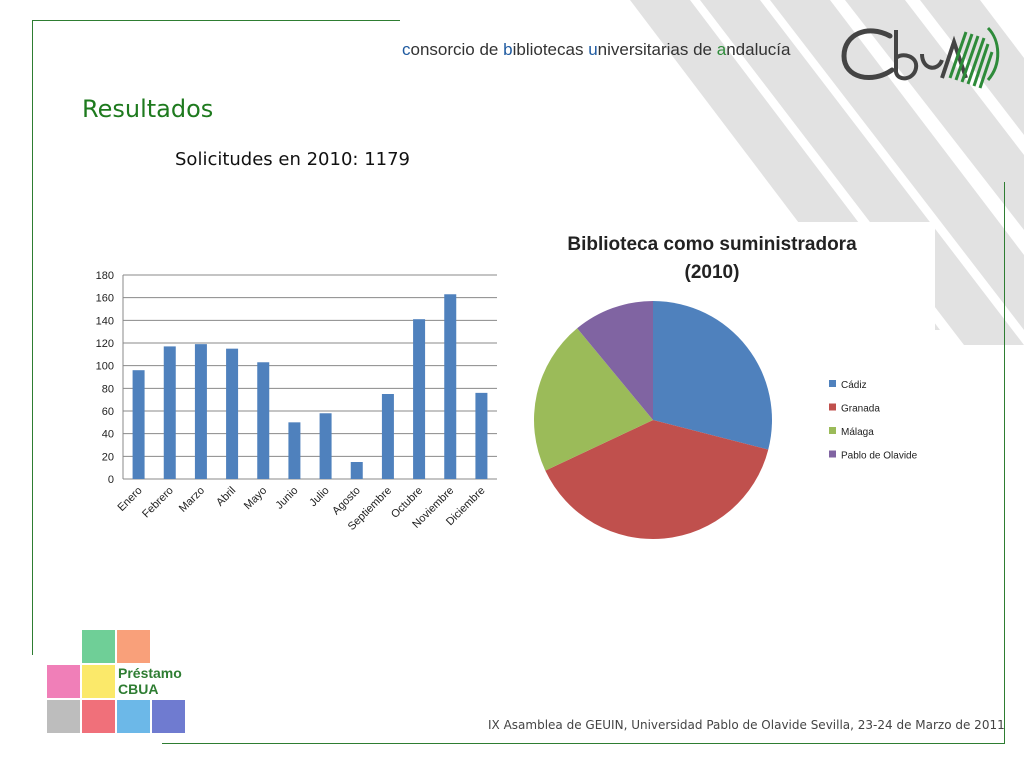  Describe the element at coordinates (192, 500) in the screenshot. I see `x-tick-label: Marzo` at that location.